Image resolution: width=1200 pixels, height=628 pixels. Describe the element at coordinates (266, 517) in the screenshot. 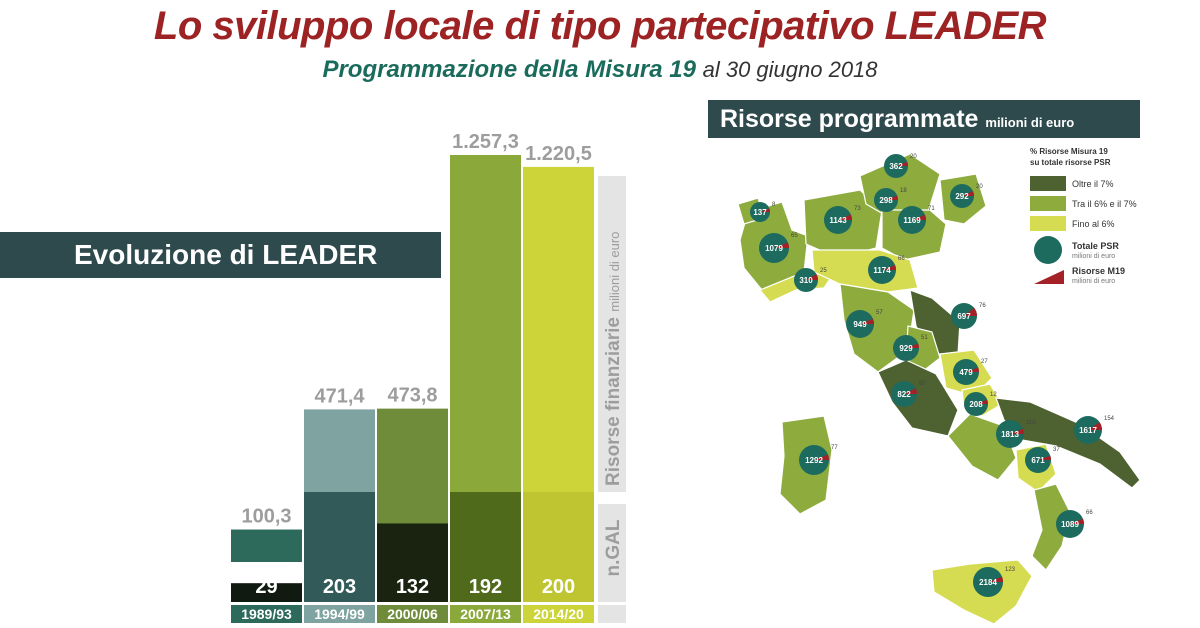

I see `resources-value-label: 100,3` at that location.